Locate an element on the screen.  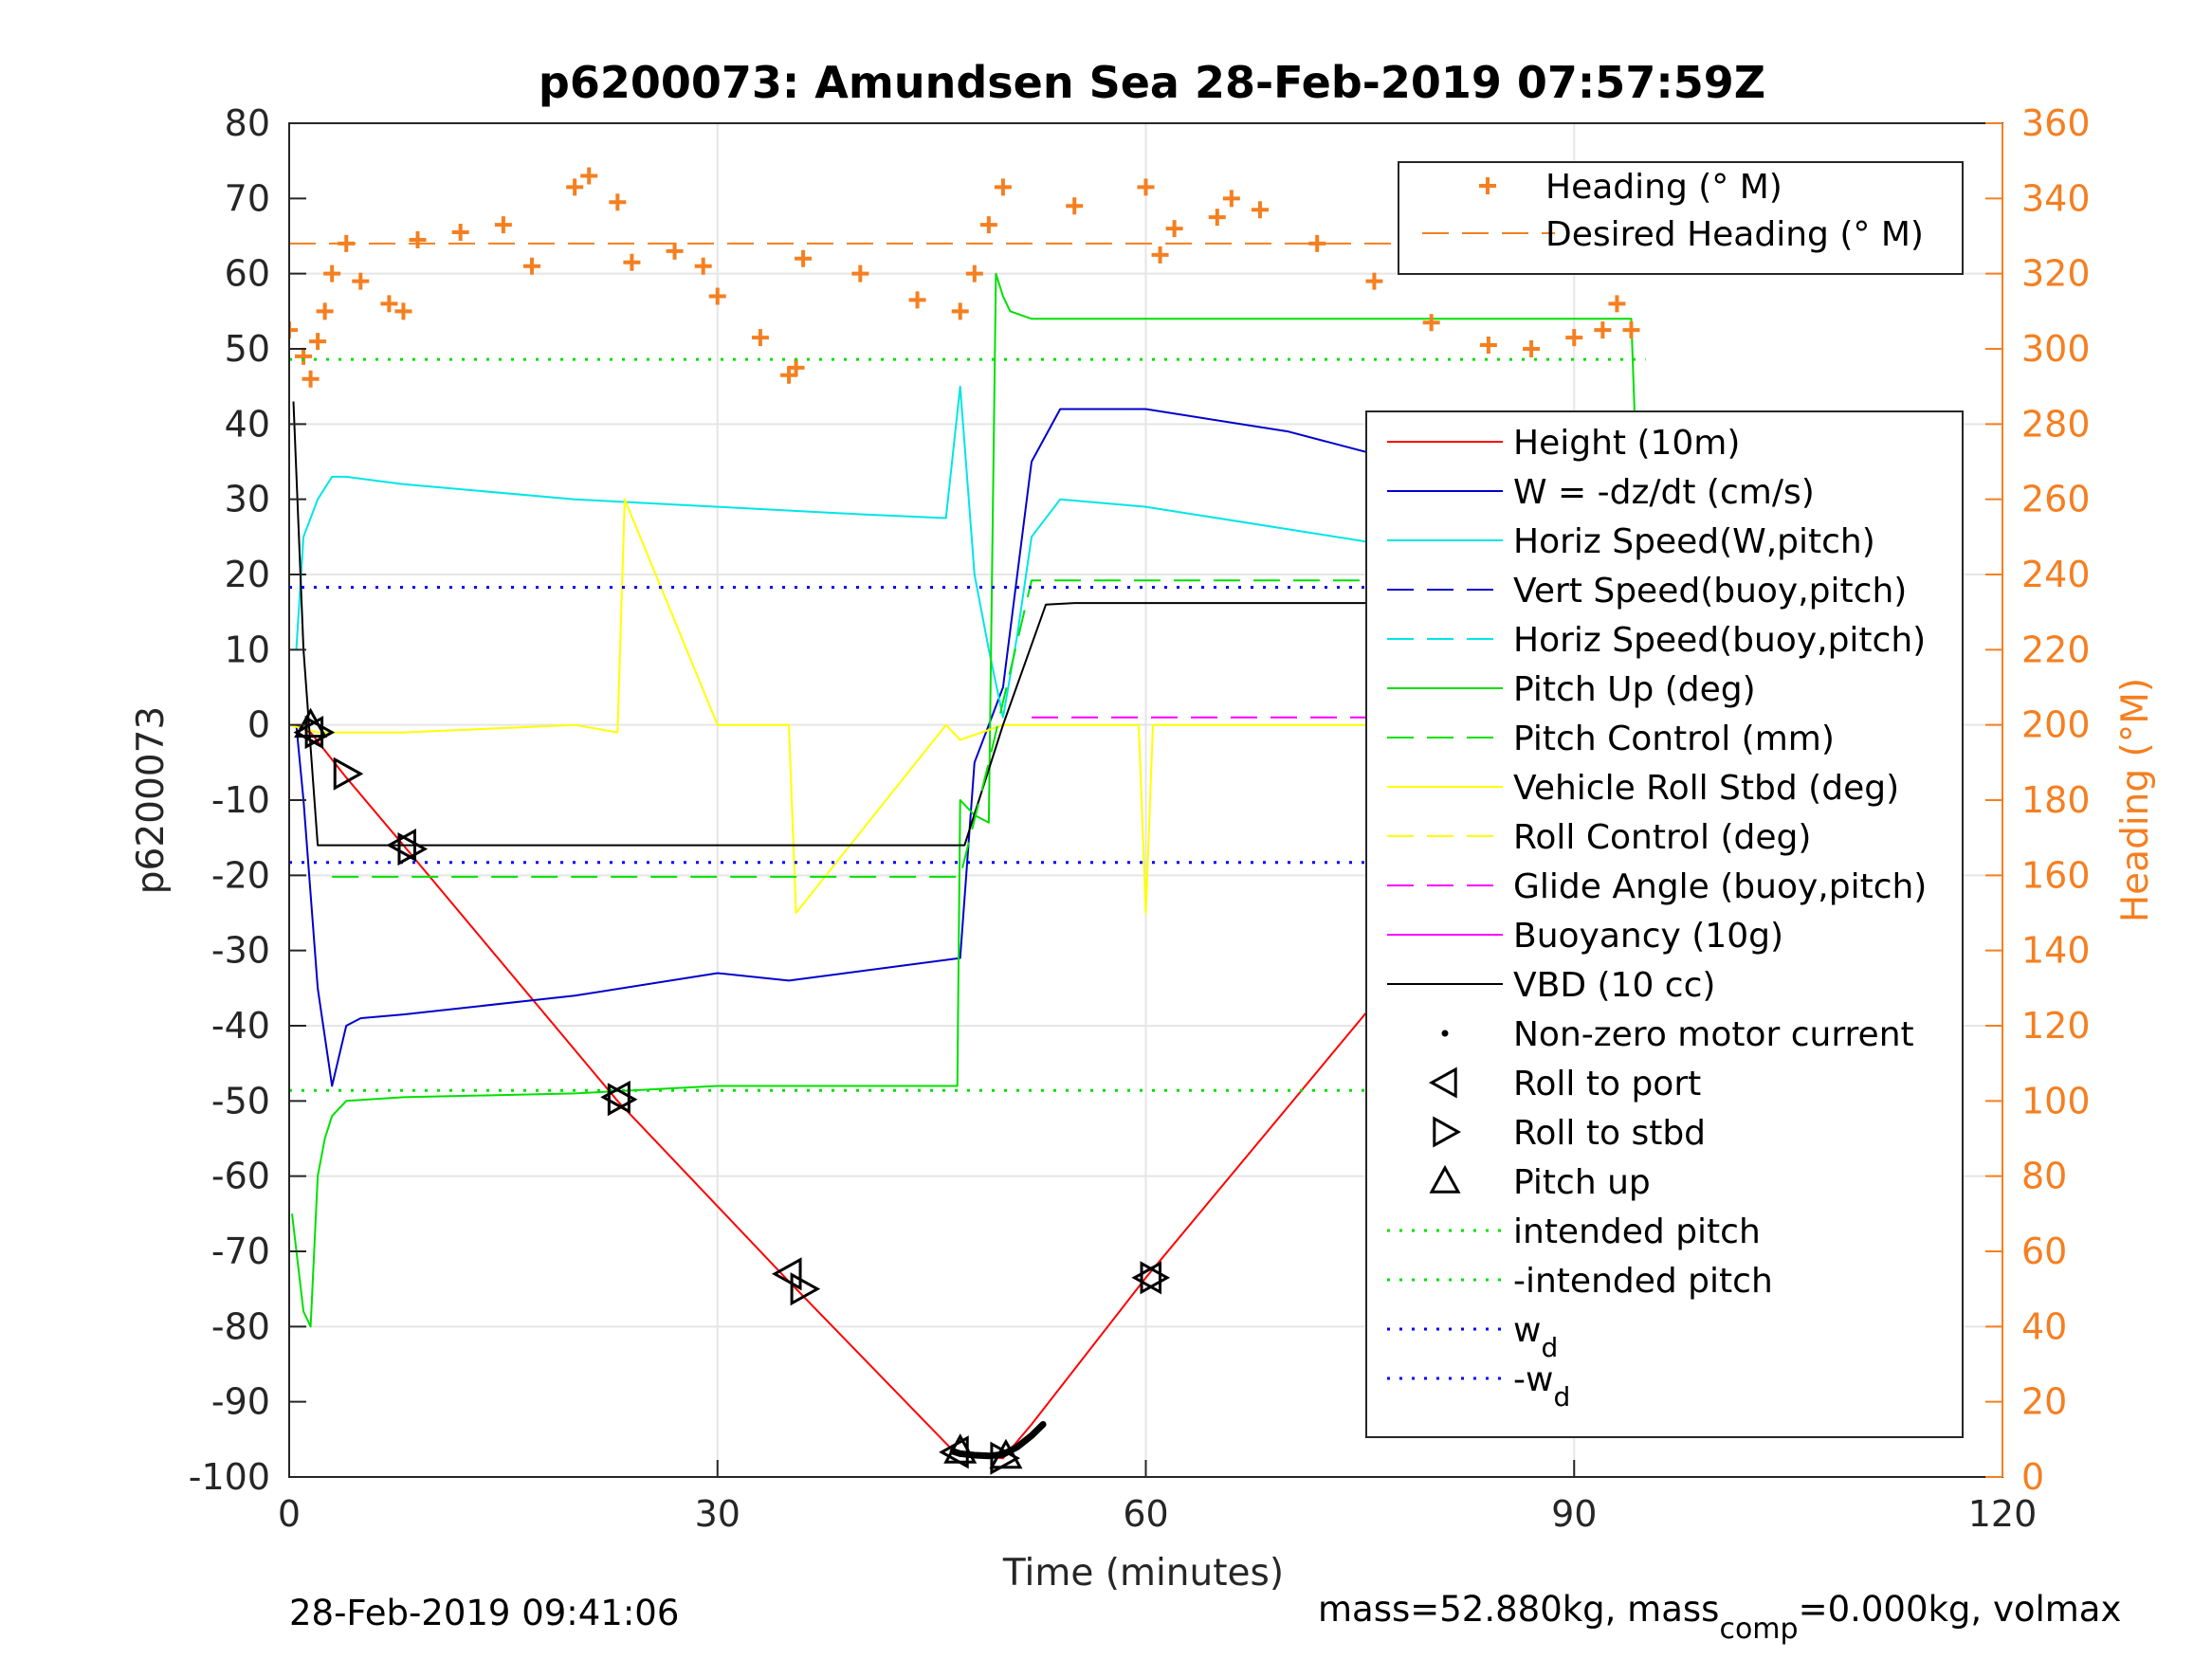
legend-label-vert-speed-buoy-pitch: Vert Speed(buoy,pitch) is located at coordinates (1710, 591).